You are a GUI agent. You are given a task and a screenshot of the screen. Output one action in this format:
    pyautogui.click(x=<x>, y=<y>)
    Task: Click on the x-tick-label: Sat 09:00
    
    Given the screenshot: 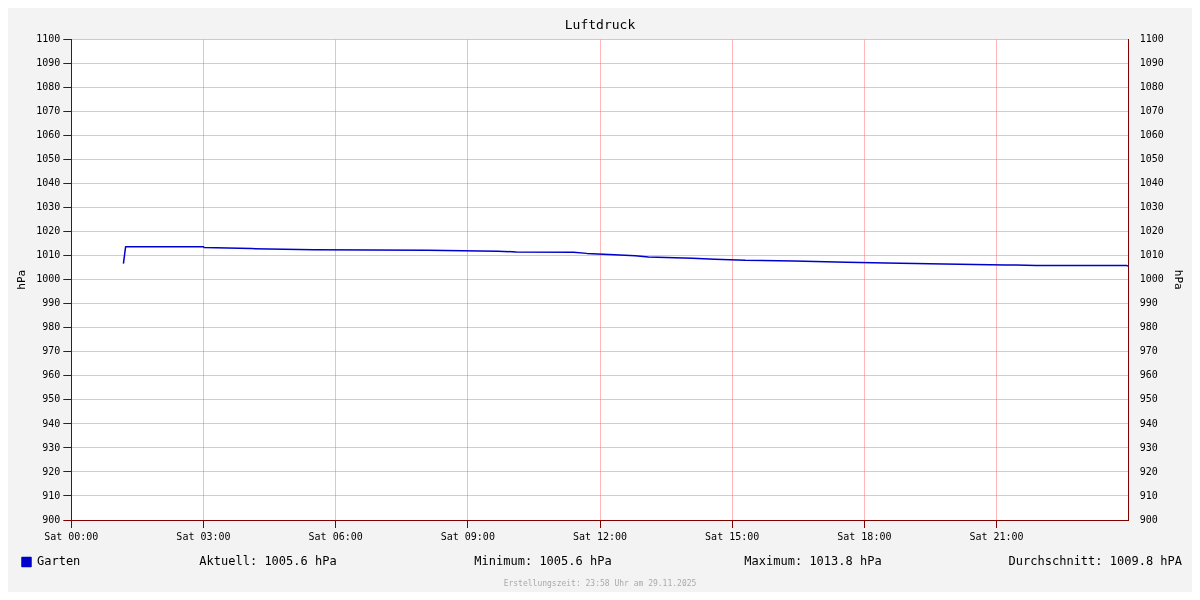 What is the action you would take?
    pyautogui.click(x=467, y=536)
    